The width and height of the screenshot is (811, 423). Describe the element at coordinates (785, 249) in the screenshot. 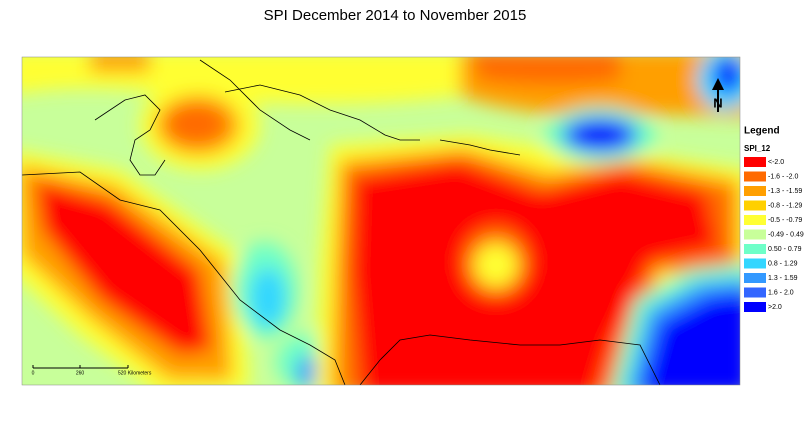

I see `legend-label: 0.50 - 0.79` at that location.